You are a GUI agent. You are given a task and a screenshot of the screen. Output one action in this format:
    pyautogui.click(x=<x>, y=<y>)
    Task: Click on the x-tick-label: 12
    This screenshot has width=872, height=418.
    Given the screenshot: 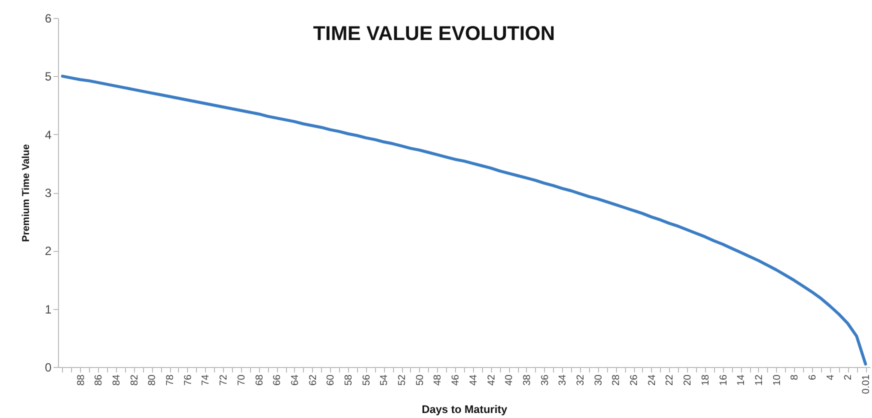 What is the action you would take?
    pyautogui.click(x=759, y=380)
    